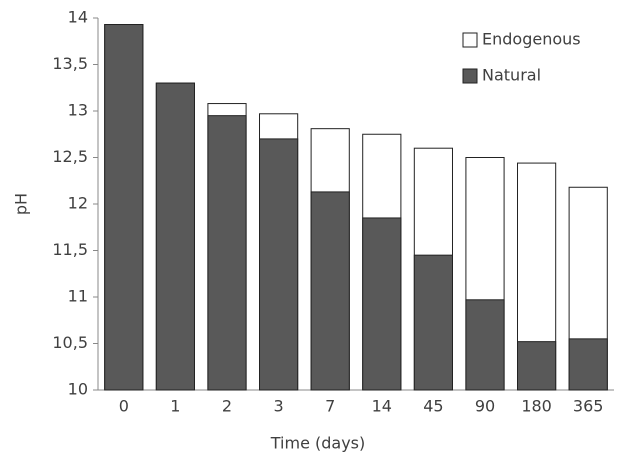 This screenshot has height=462, width=621. What do you see at coordinates (175, 406) in the screenshot?
I see `x-tick-label: 1` at bounding box center [175, 406].